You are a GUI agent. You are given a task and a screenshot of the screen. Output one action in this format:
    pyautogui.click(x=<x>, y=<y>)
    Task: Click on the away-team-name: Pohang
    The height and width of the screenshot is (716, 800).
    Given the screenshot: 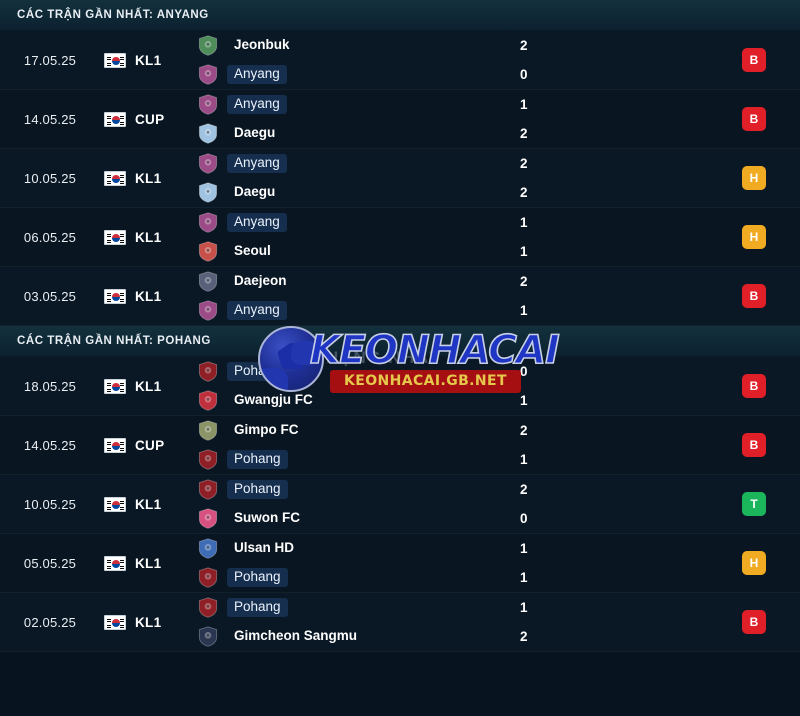 What is the action you would take?
    pyautogui.click(x=257, y=459)
    